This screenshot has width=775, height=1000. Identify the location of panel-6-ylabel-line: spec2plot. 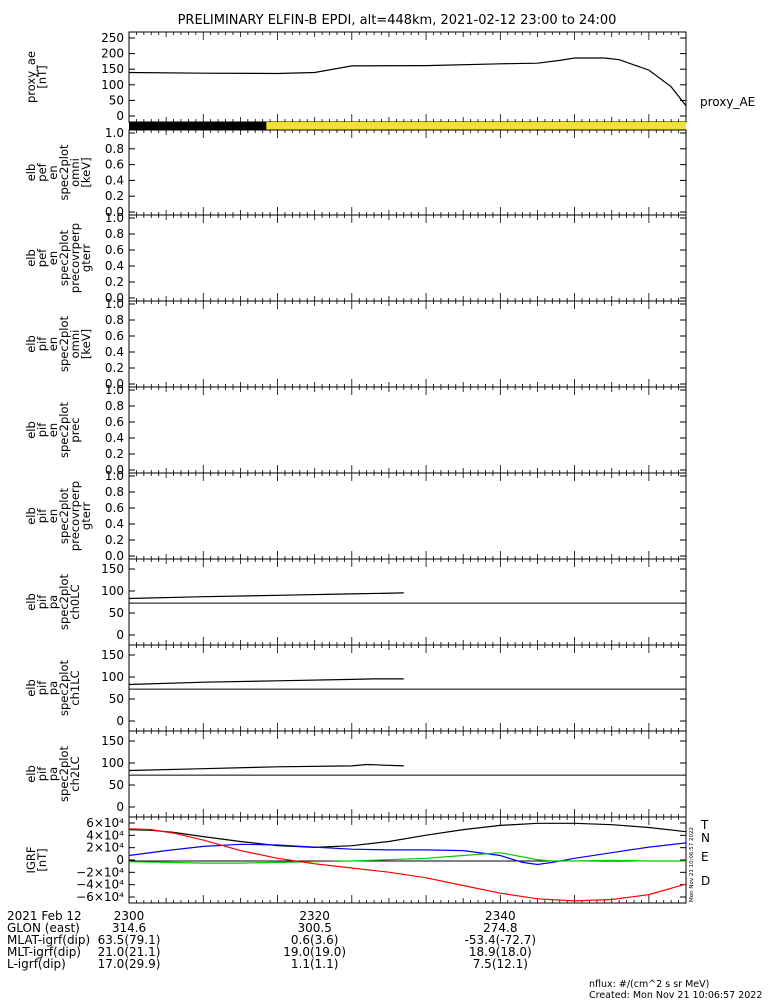
(64, 429).